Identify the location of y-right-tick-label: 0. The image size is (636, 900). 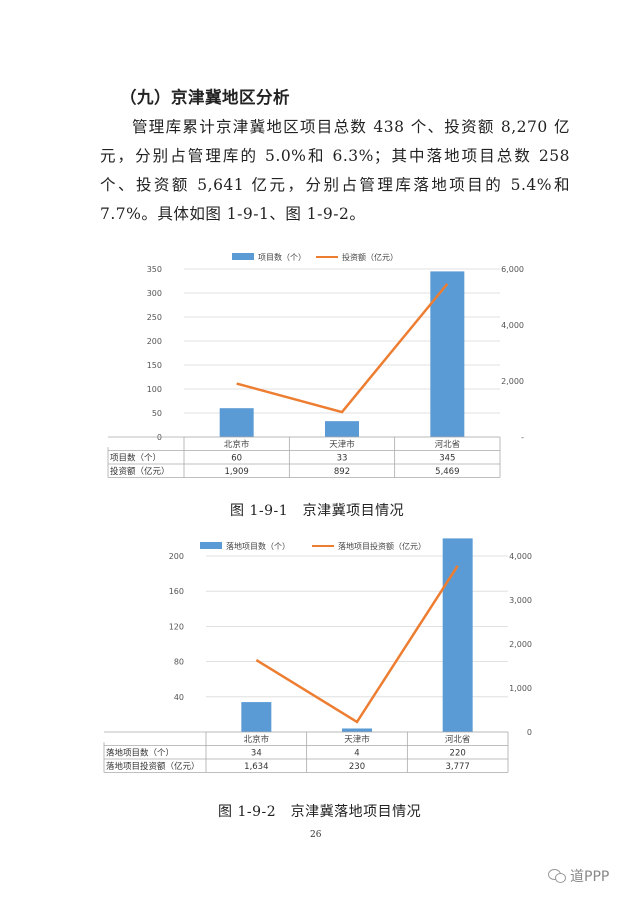
(529, 732).